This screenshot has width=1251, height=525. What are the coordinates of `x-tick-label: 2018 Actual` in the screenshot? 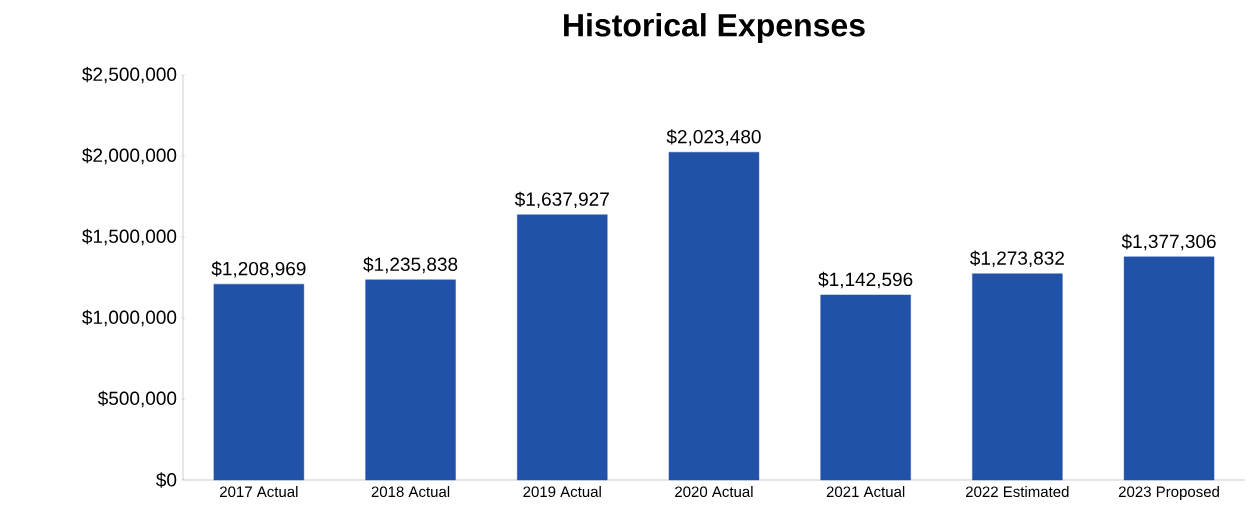 It's located at (410, 492).